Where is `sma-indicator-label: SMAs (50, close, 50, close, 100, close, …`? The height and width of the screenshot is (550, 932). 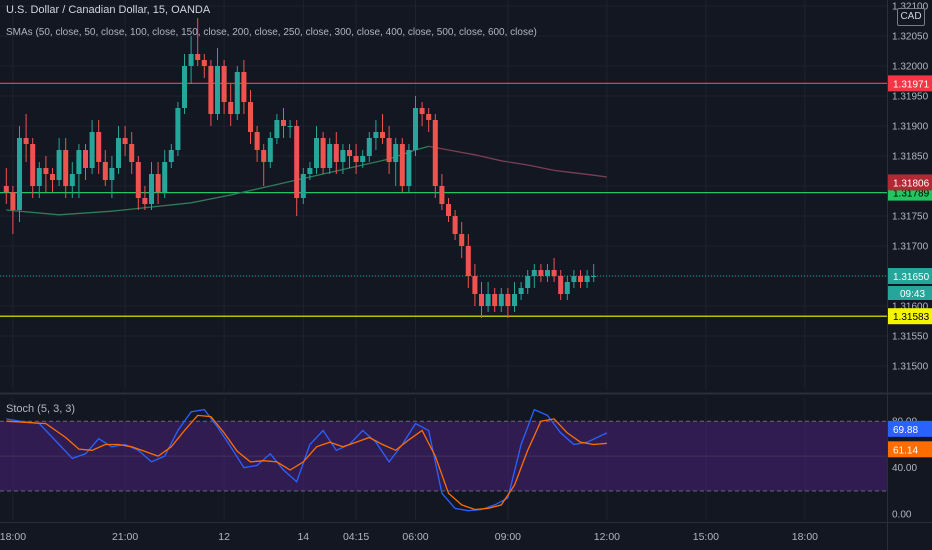
sma-indicator-label: SMAs (50, close, 50, close, 100, close, … is located at coordinates (271, 32).